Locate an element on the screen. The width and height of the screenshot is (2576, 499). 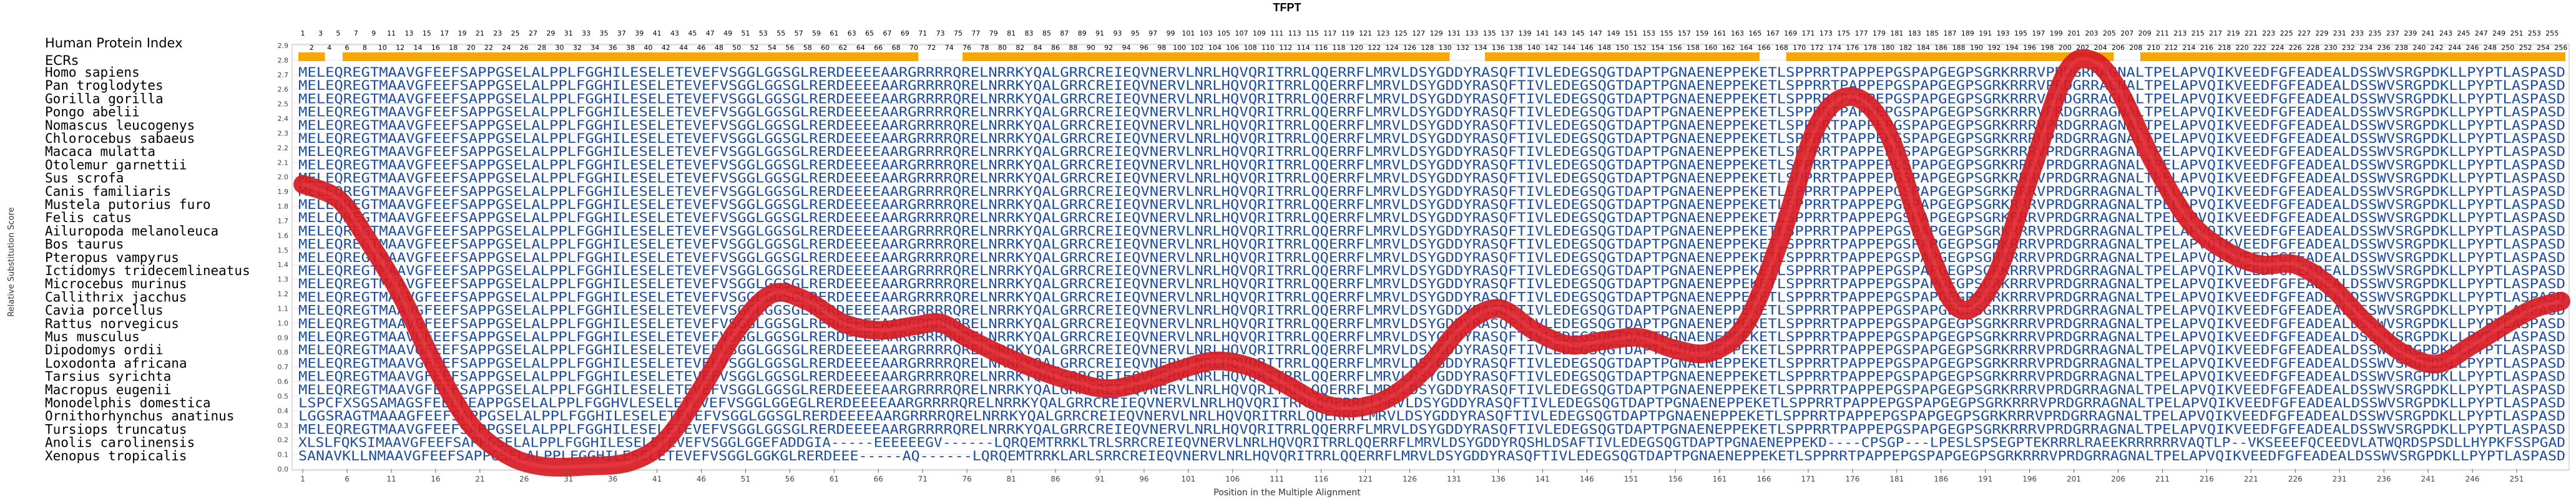
x-tick-label: 61 is located at coordinates (834, 479).